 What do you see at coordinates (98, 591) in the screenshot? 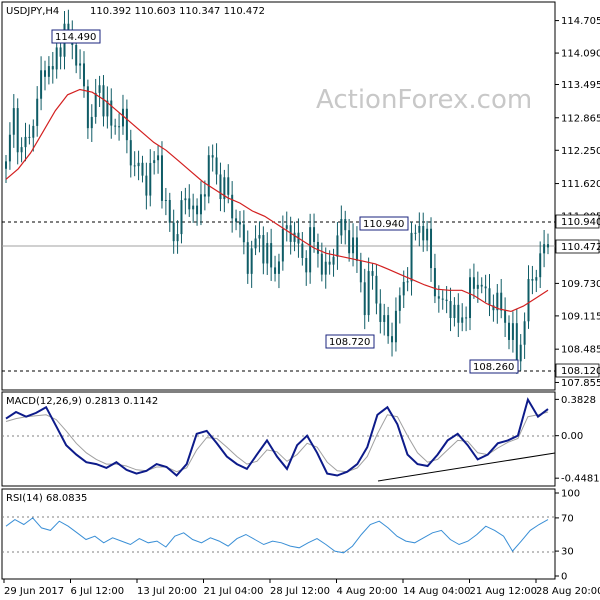
I see `x-tick-label: 6 Jul 12:00` at bounding box center [98, 591].